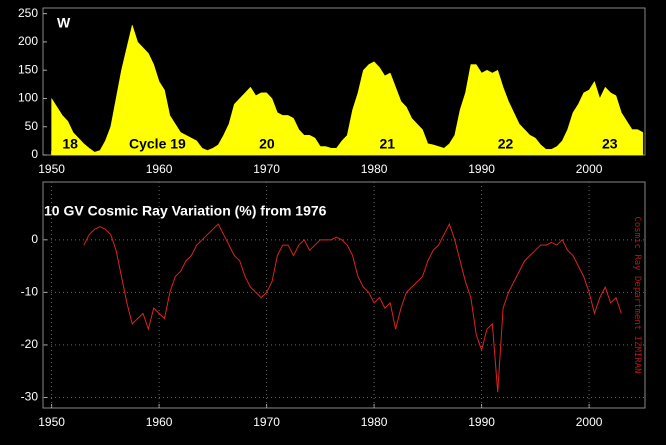  I want to click on y-tick-label: 150, so click(28, 69).